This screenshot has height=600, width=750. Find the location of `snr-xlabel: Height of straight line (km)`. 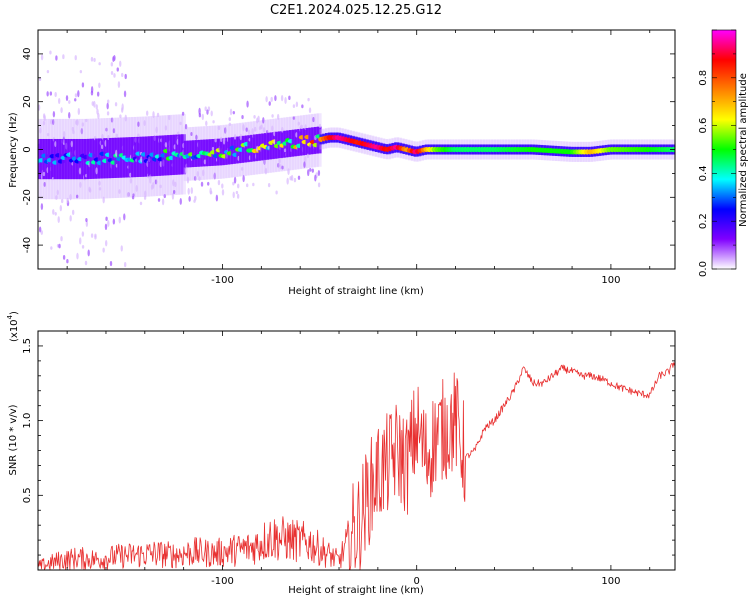

snr-xlabel: Height of straight line (km) is located at coordinates (356, 590).